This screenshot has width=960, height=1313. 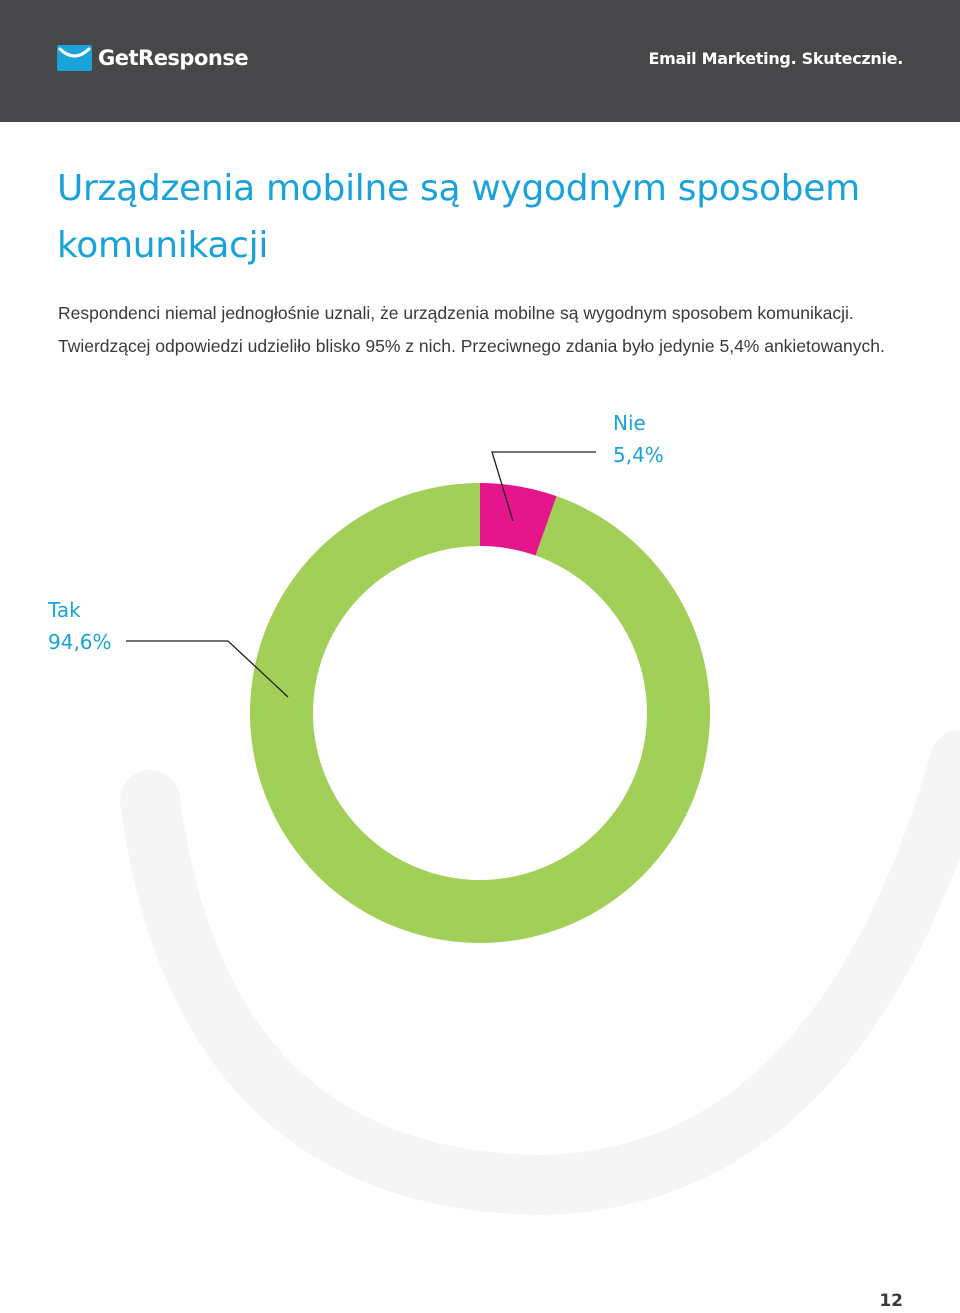 I want to click on getresponse-logo: GetResponse, so click(x=153, y=58).